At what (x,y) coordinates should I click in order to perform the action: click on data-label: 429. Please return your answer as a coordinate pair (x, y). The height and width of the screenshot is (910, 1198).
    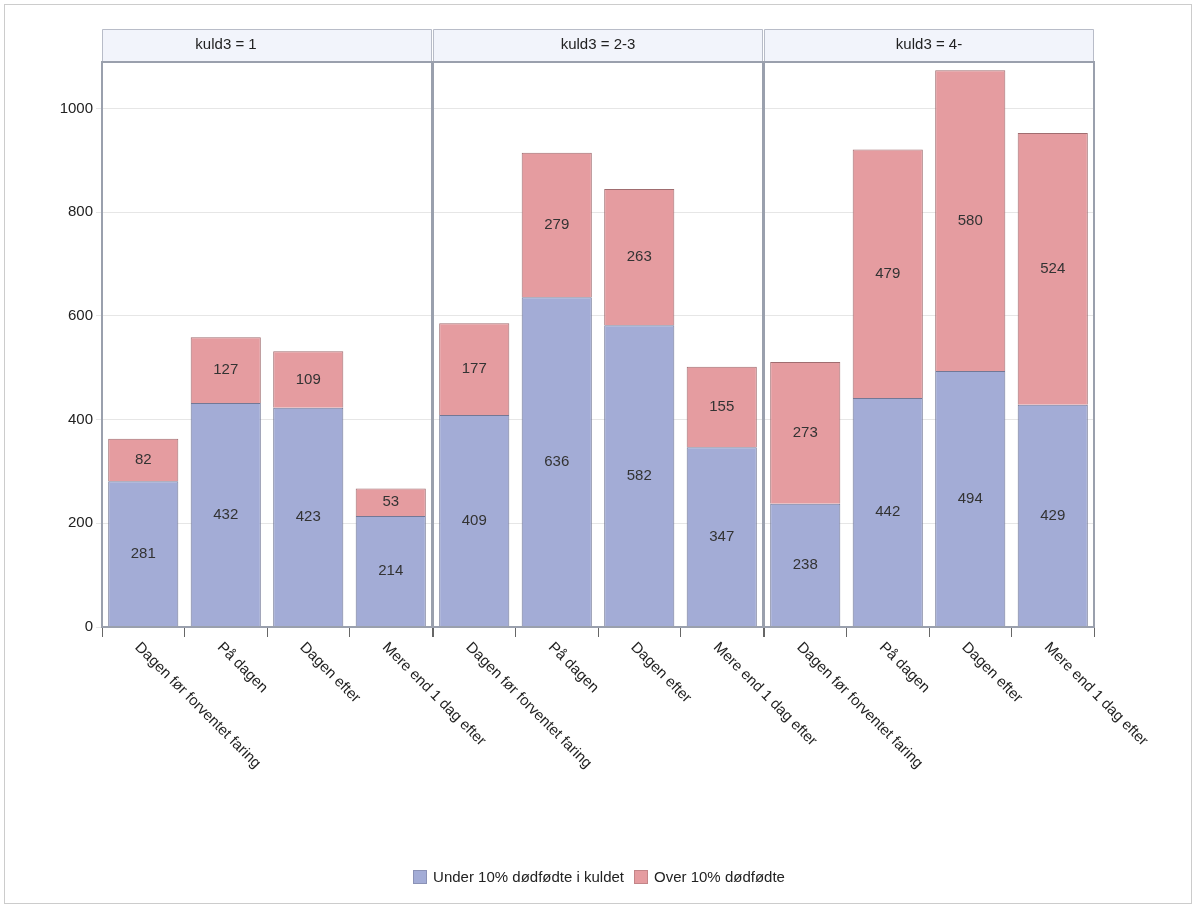
    Looking at the image, I should click on (1053, 514).